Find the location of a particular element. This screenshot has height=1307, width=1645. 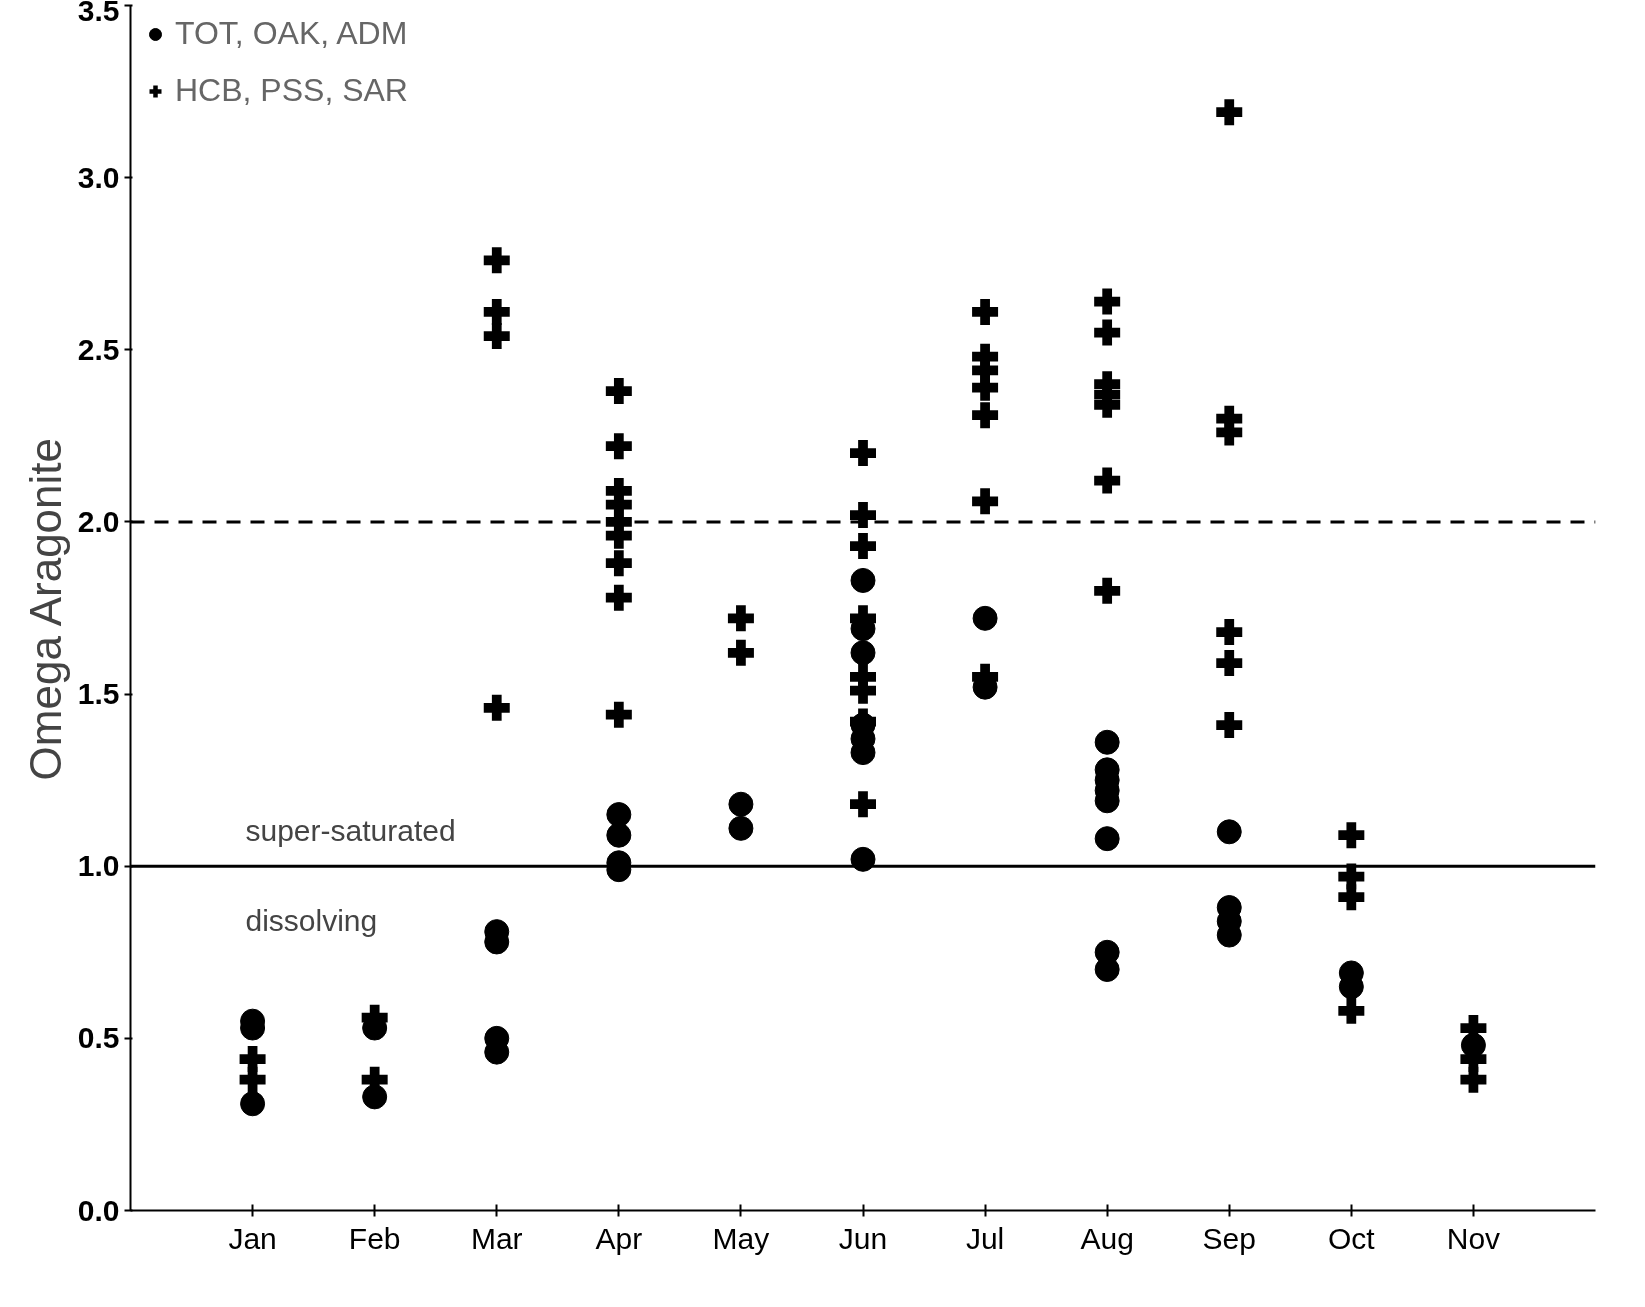

x-tick-label: Feb is located at coordinates (374, 1238).